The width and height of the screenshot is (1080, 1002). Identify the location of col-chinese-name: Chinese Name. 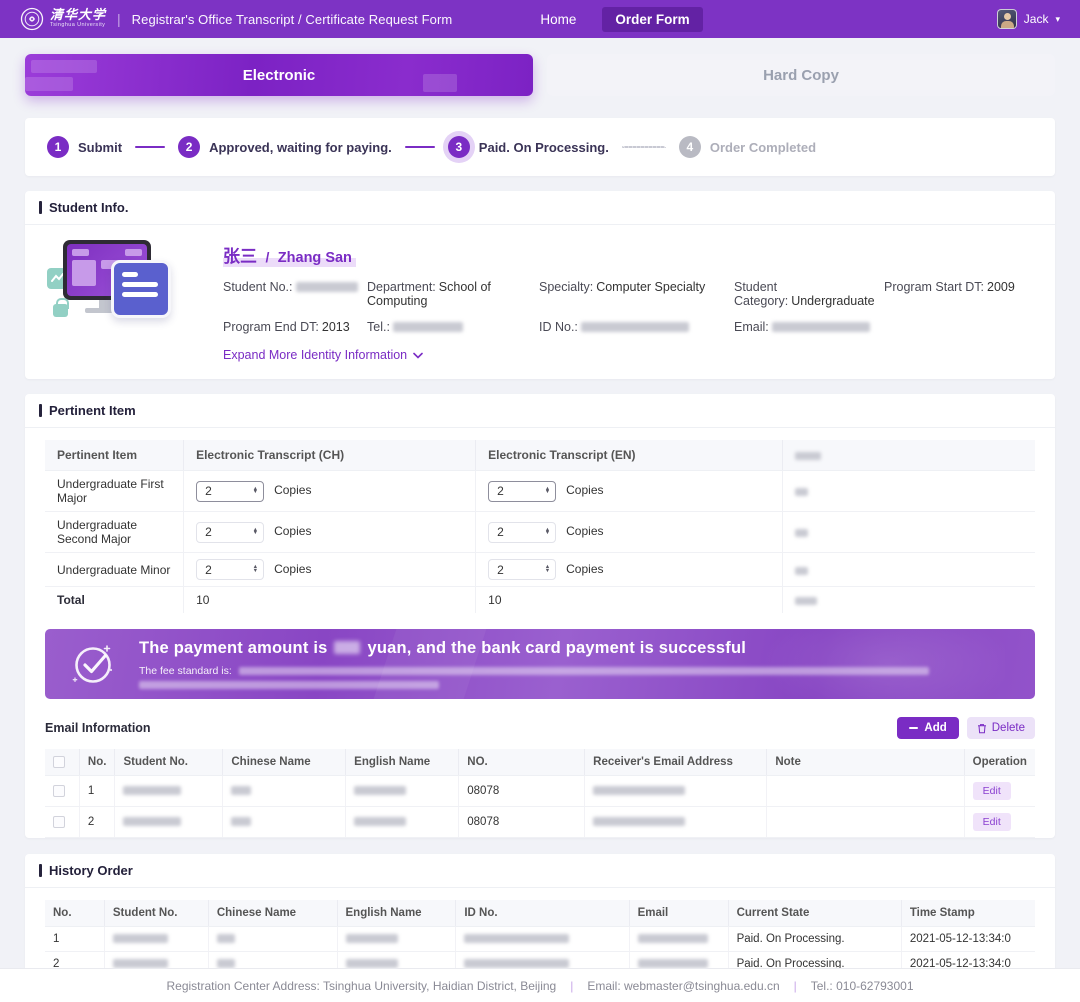
(273, 914).